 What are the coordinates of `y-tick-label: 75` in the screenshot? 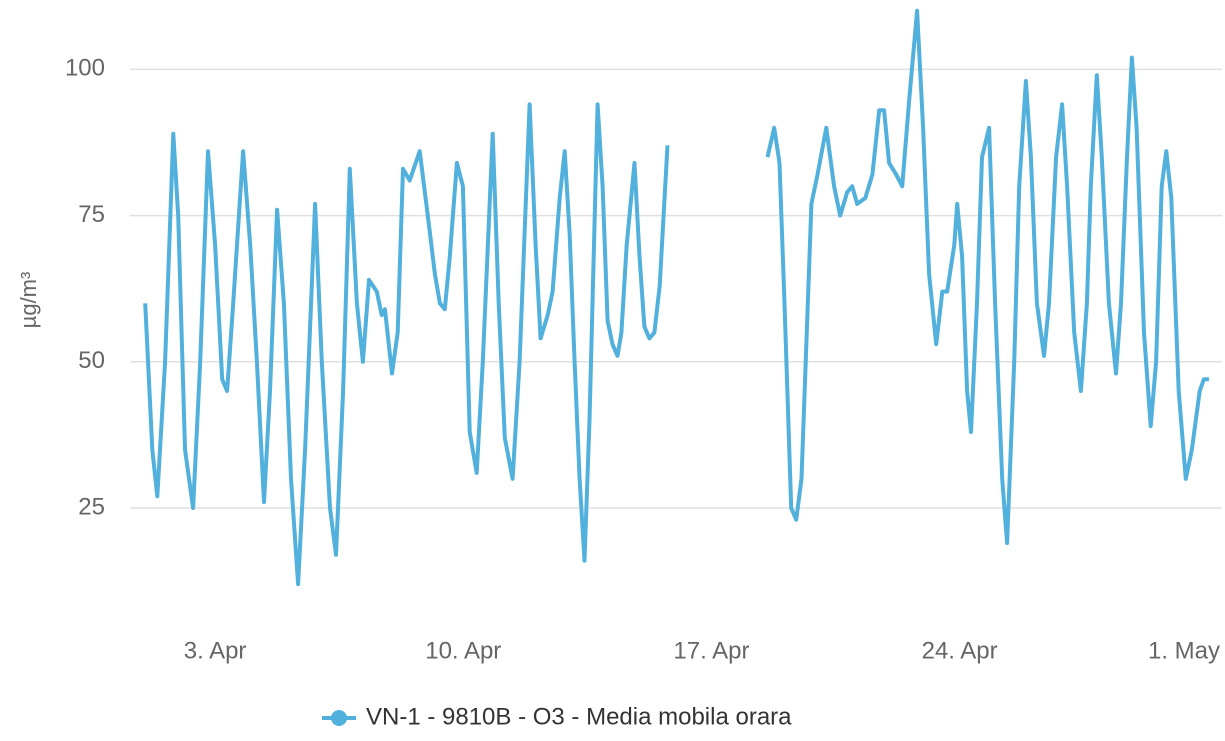 It's located at (91, 214).